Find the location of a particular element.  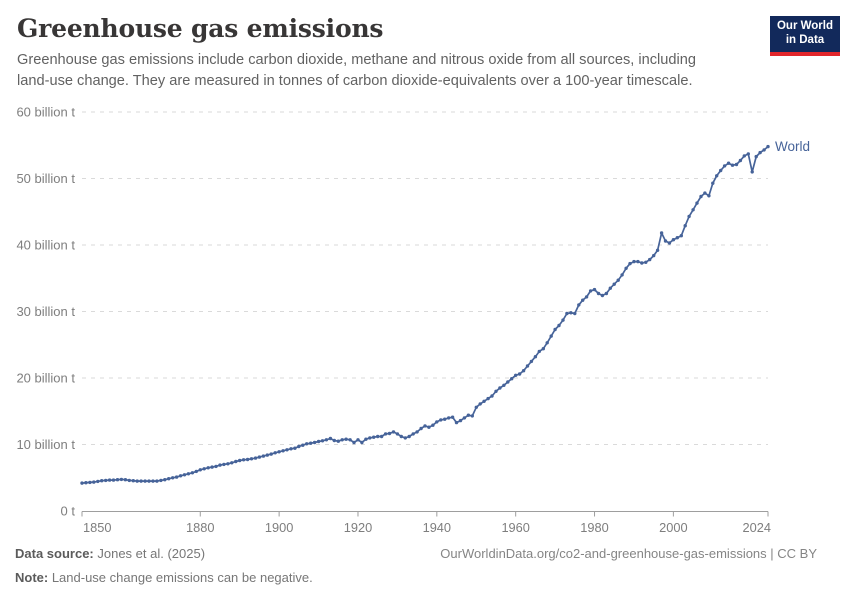

data-point-1925 is located at coordinates (378, 436).